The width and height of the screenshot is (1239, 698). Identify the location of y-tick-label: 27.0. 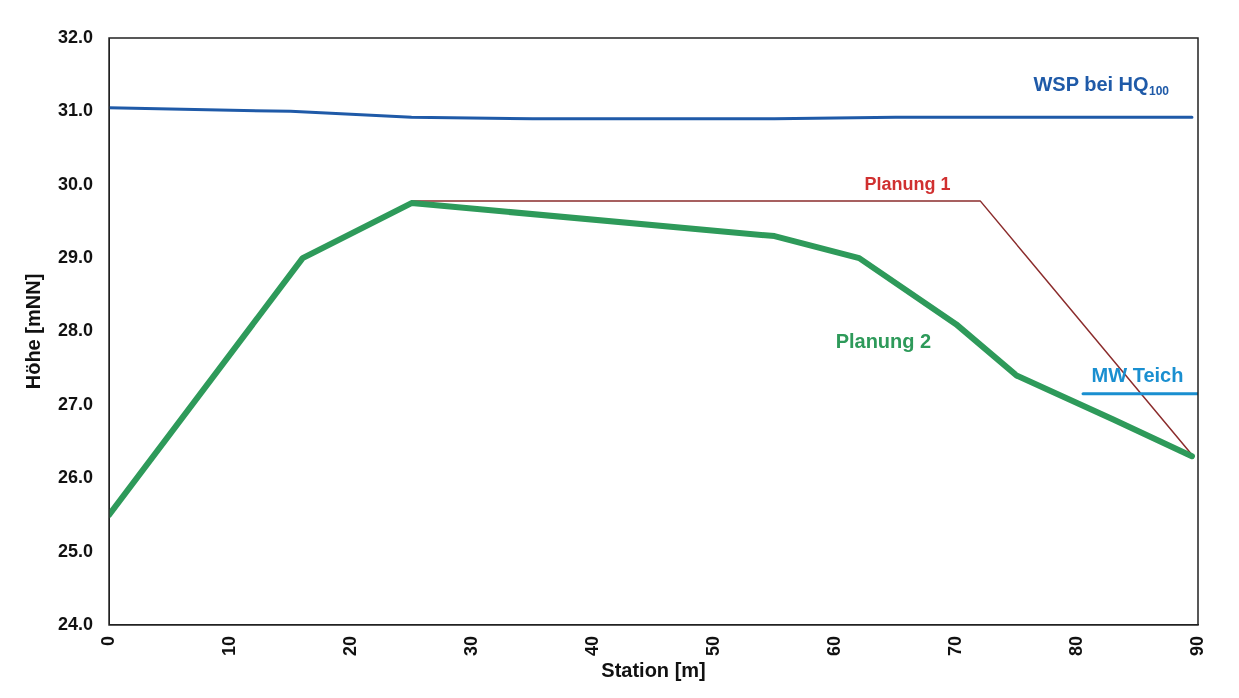
(75, 403).